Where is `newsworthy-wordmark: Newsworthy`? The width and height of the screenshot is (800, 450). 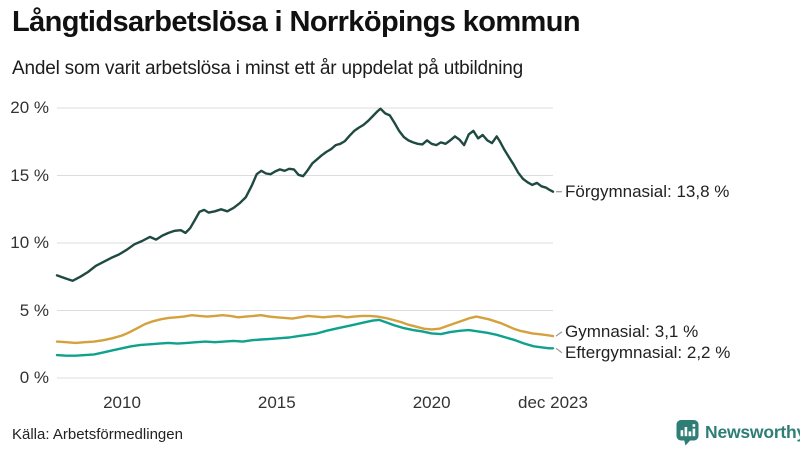
newsworthy-wordmark: Newsworthy is located at coordinates (752, 431).